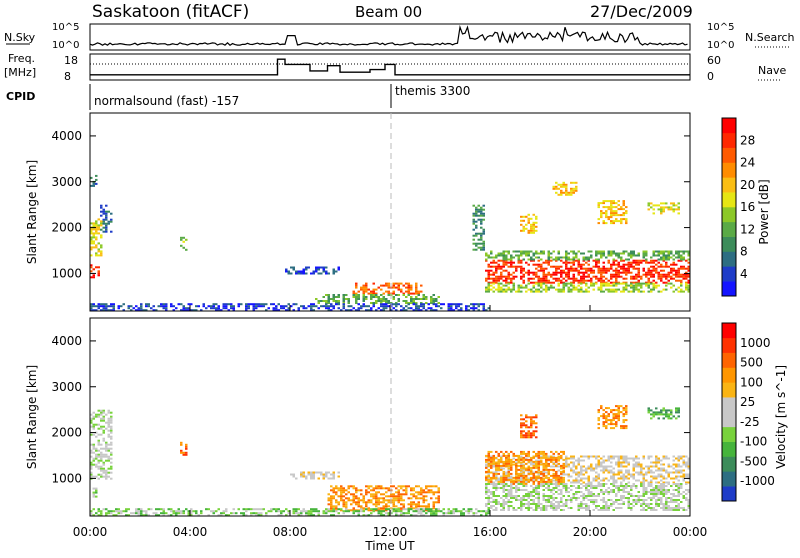  I want to click on xtick-label: 04:00, so click(190, 532).